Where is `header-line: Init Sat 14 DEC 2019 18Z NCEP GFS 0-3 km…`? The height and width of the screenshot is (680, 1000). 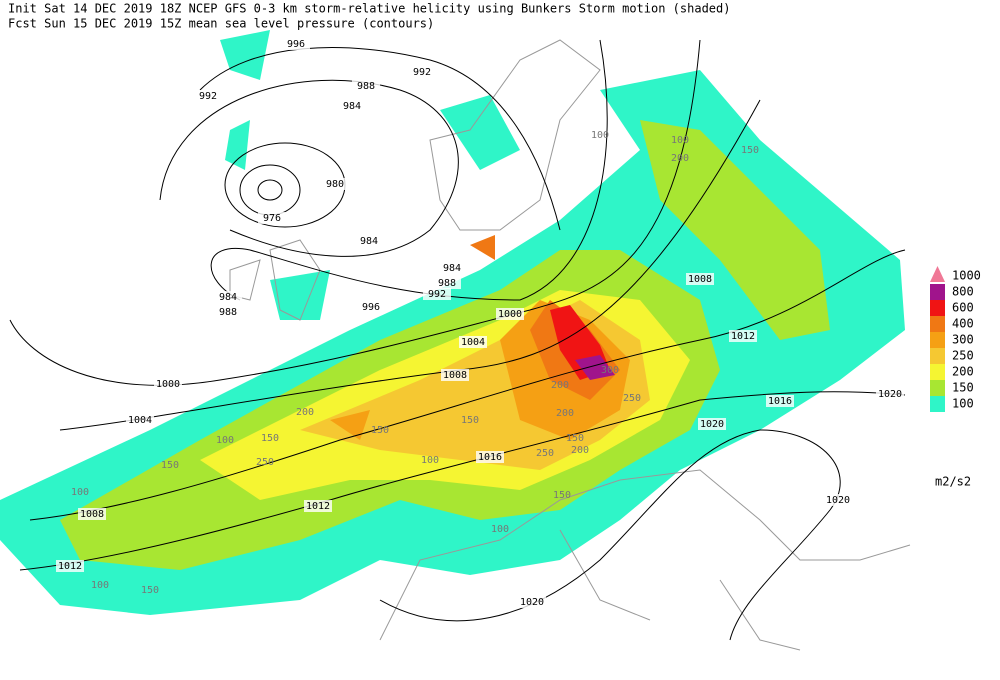 header-line: Init Sat 14 DEC 2019 18Z NCEP GFS 0-3 km… is located at coordinates (369, 9).